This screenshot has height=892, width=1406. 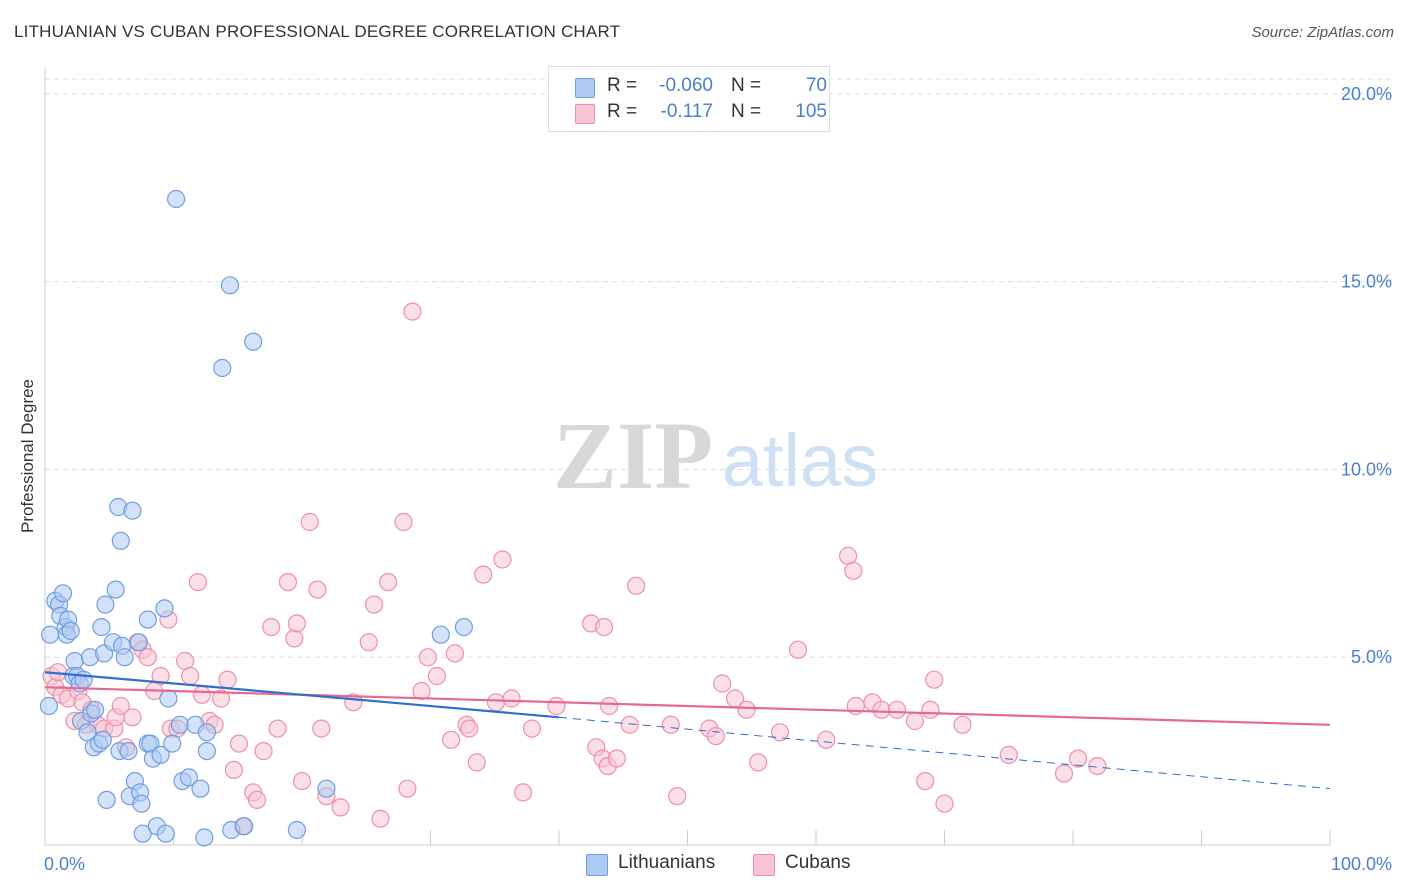 I want to click on legend-r-value: -0.117, so click(x=686, y=111).